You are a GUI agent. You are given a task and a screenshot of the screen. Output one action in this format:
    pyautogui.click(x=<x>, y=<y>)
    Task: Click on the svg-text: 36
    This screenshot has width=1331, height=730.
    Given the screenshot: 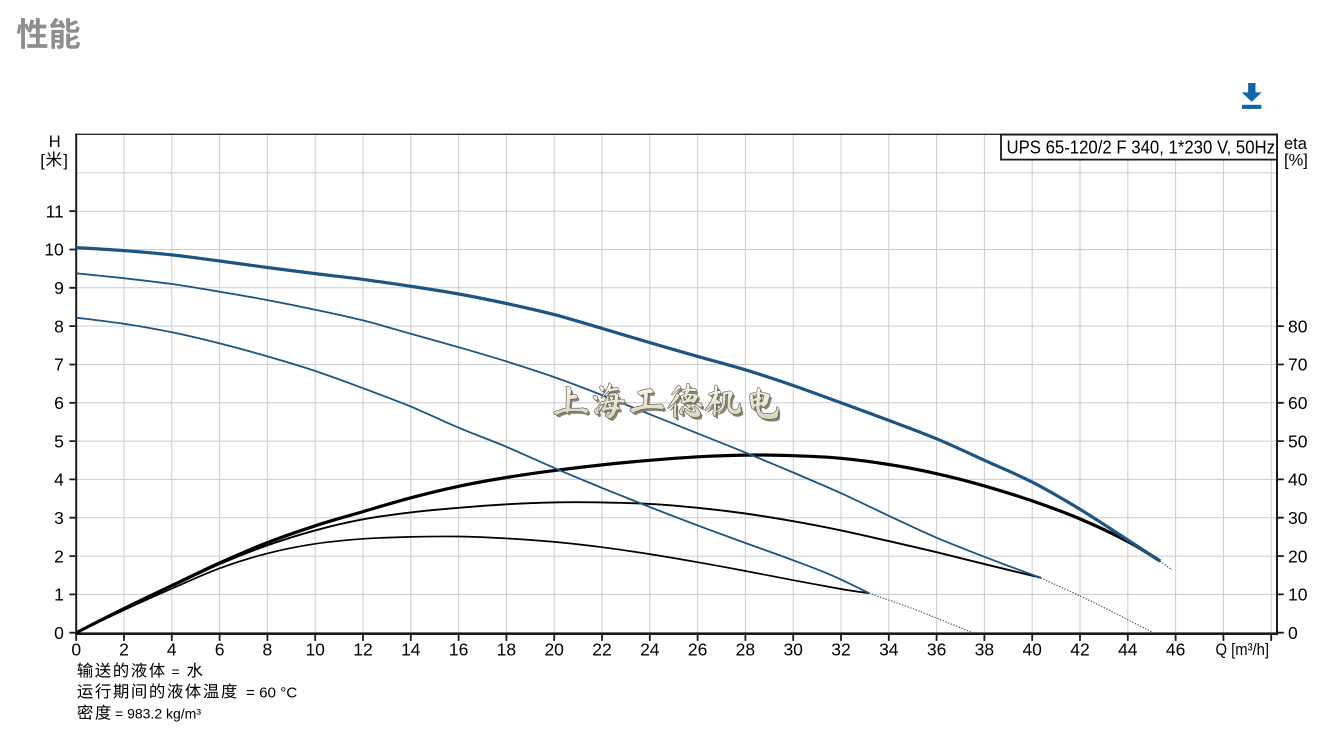 What is the action you would take?
    pyautogui.click(x=936, y=649)
    